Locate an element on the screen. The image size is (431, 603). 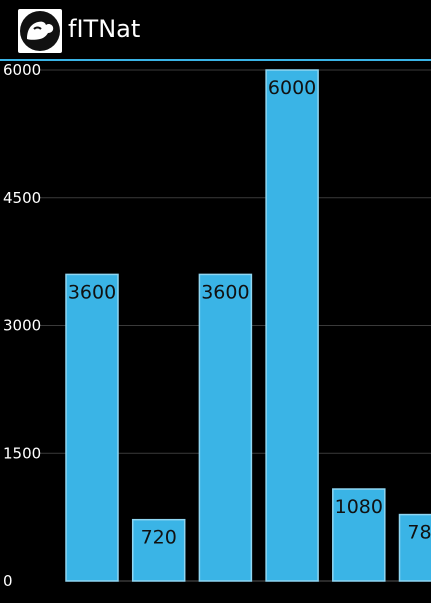
bar-value-label: 720 is located at coordinates (159, 538).